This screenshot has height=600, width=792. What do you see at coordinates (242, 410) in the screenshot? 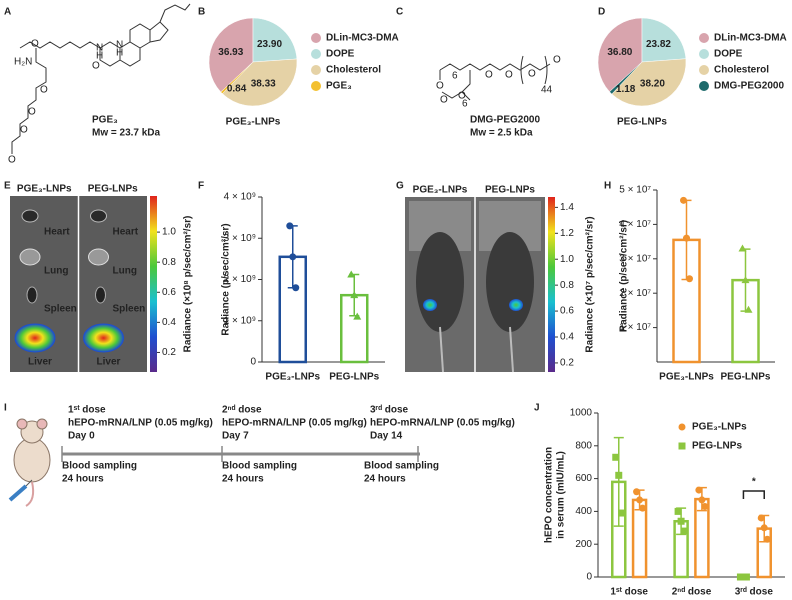
I see `dose-label: 2ⁿᵈ dose` at bounding box center [242, 410].